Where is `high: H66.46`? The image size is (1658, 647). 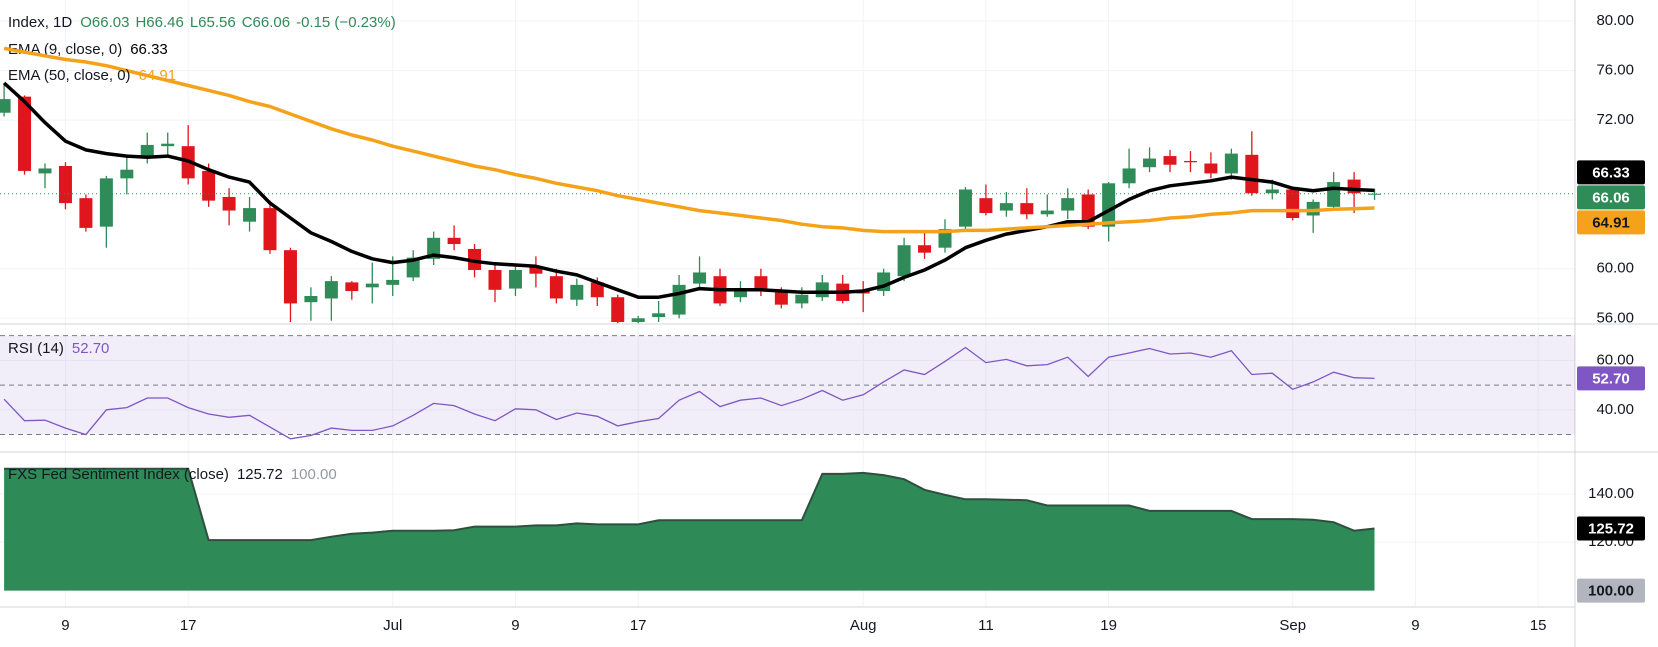 high: H66.46 is located at coordinates (159, 22).